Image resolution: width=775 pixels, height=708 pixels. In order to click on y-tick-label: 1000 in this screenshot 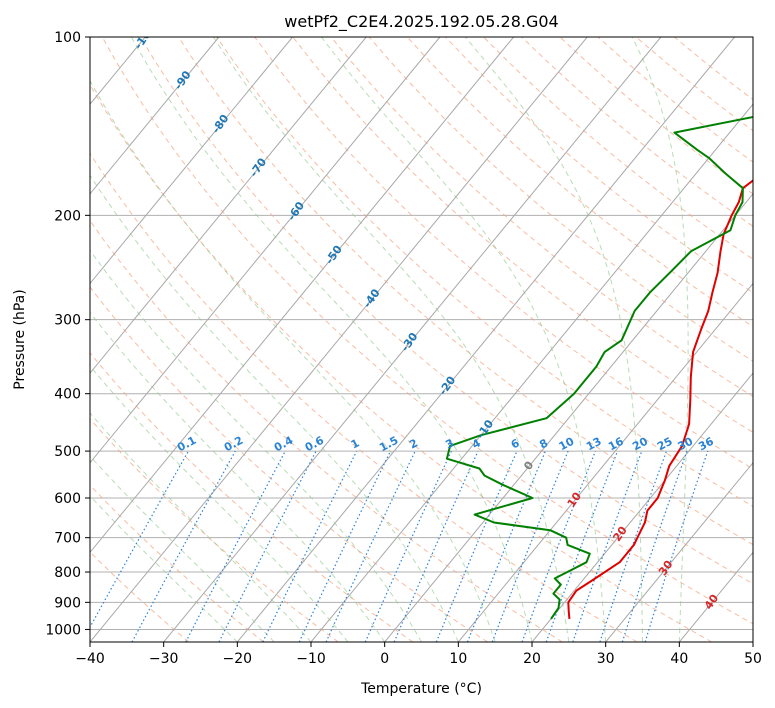, I will do `click(63, 630)`.